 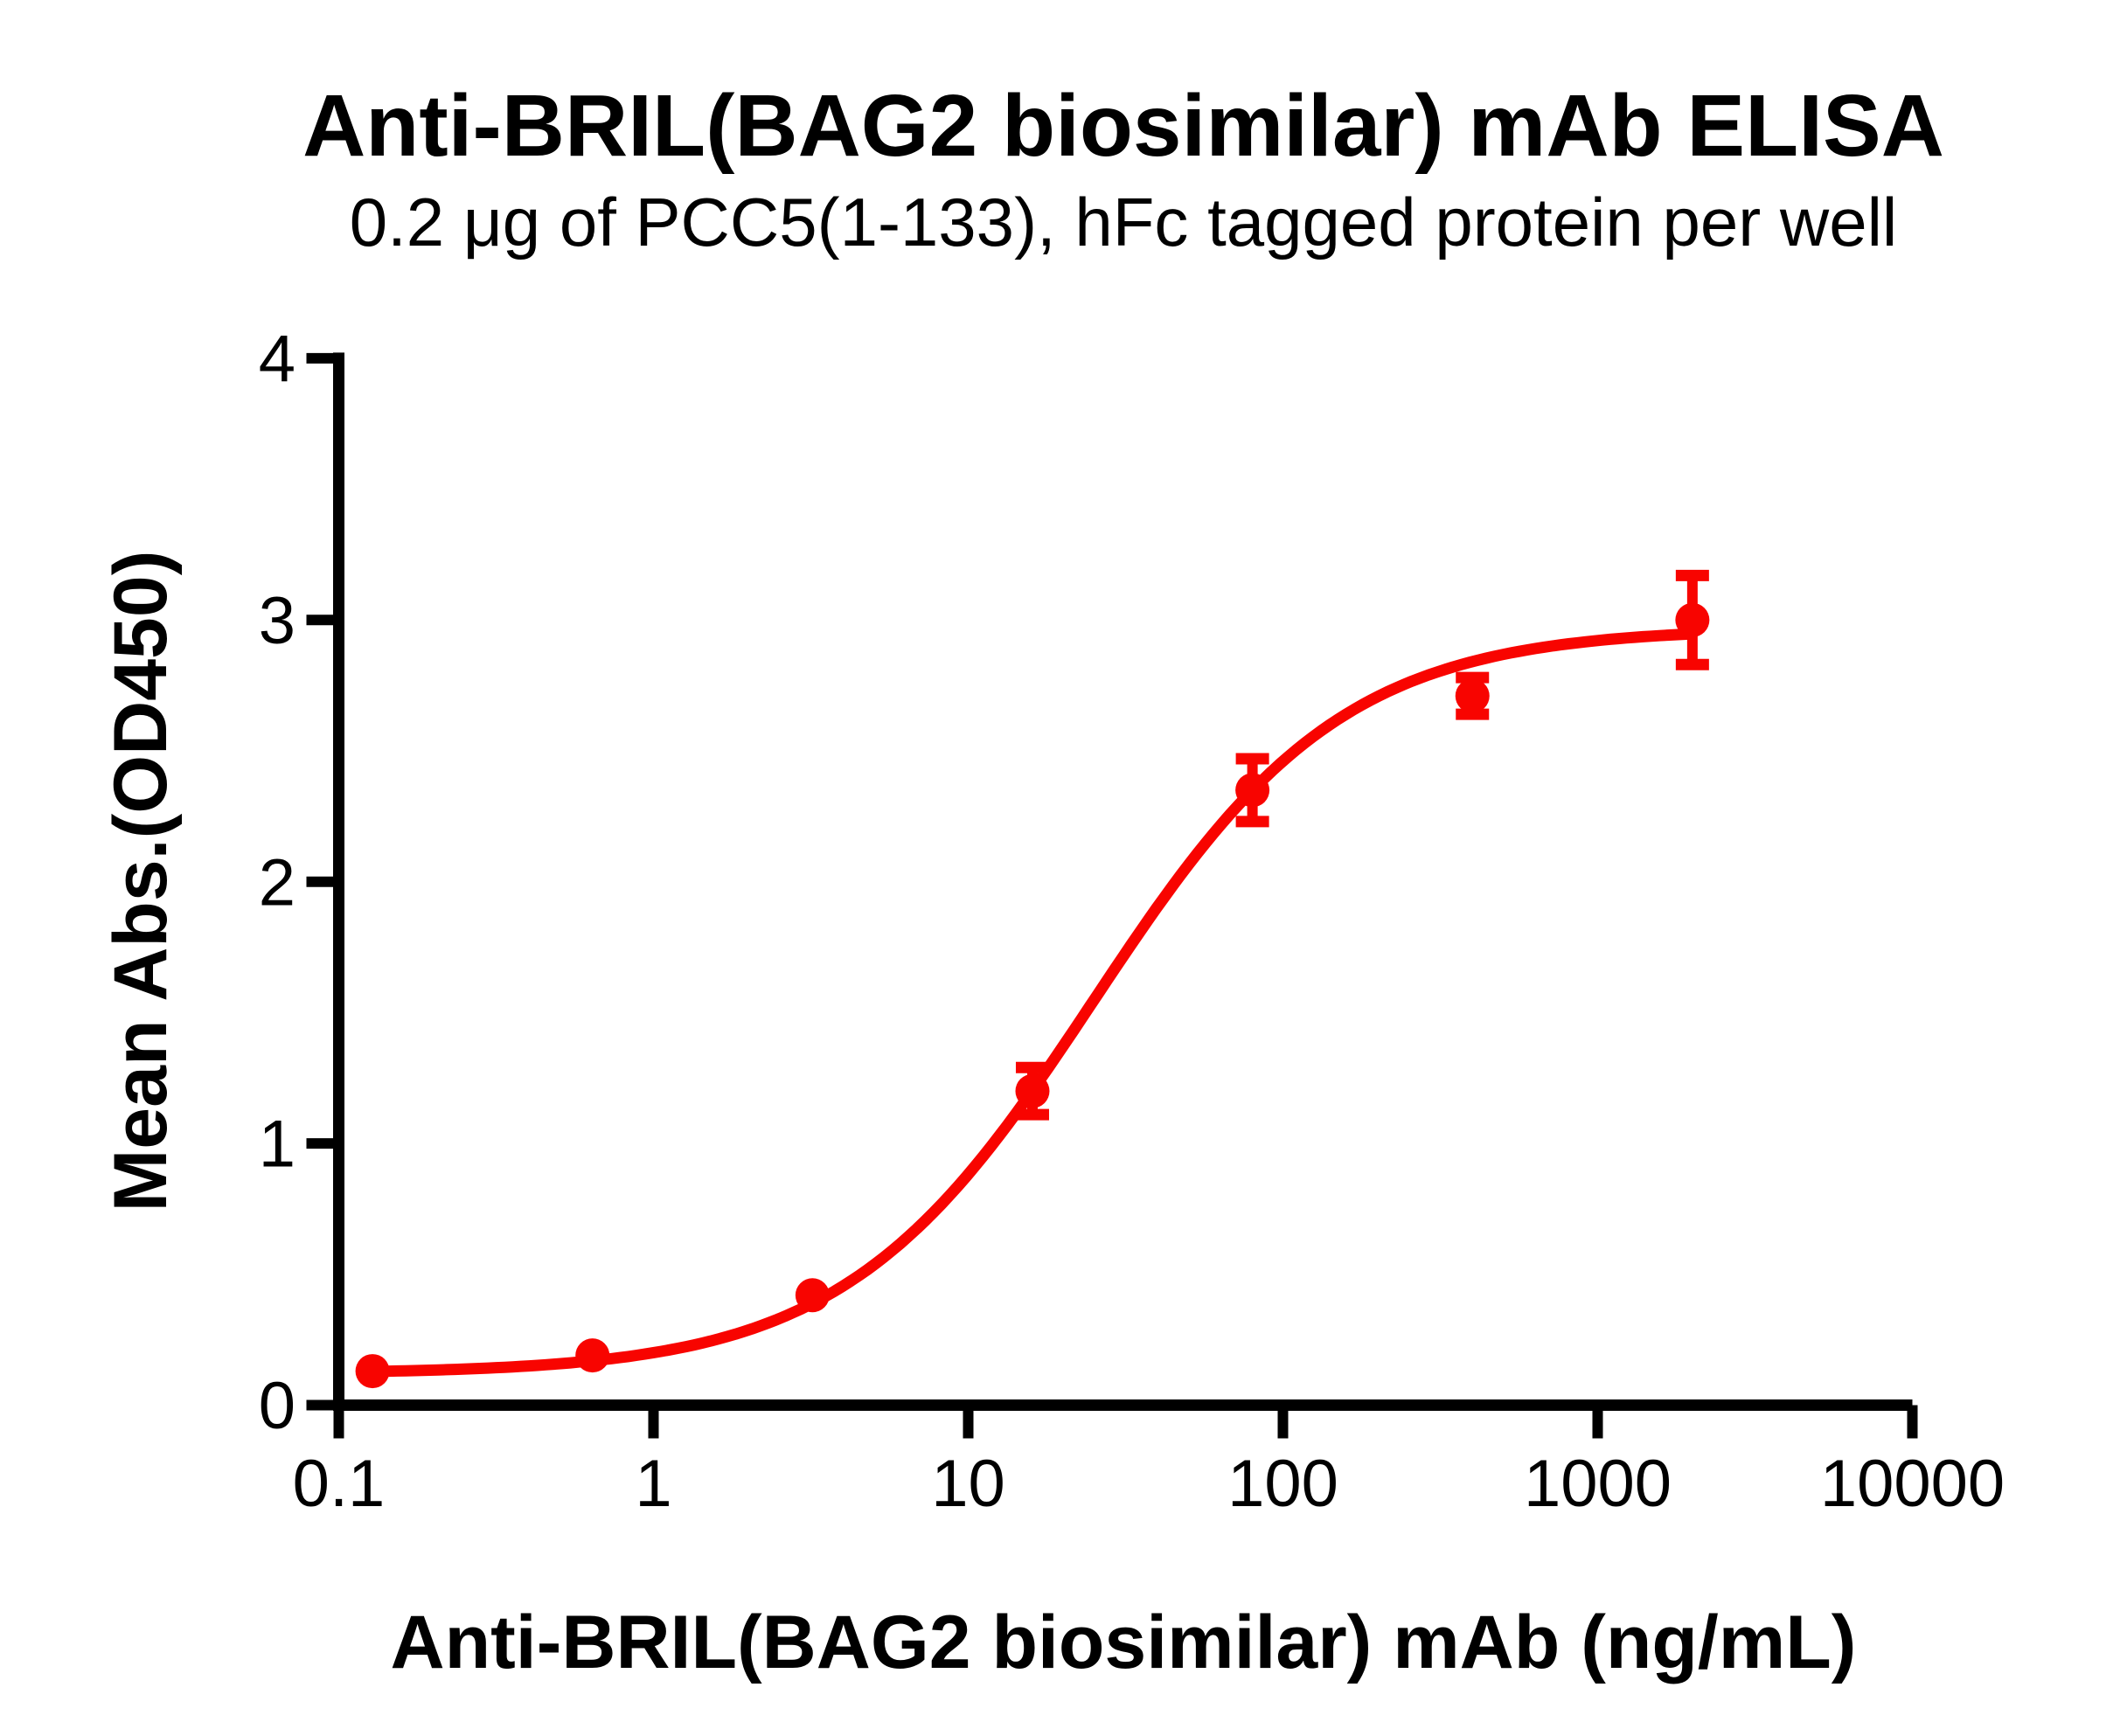 What do you see at coordinates (1282, 1484) in the screenshot?
I see `x-tick-label: 100` at bounding box center [1282, 1484].